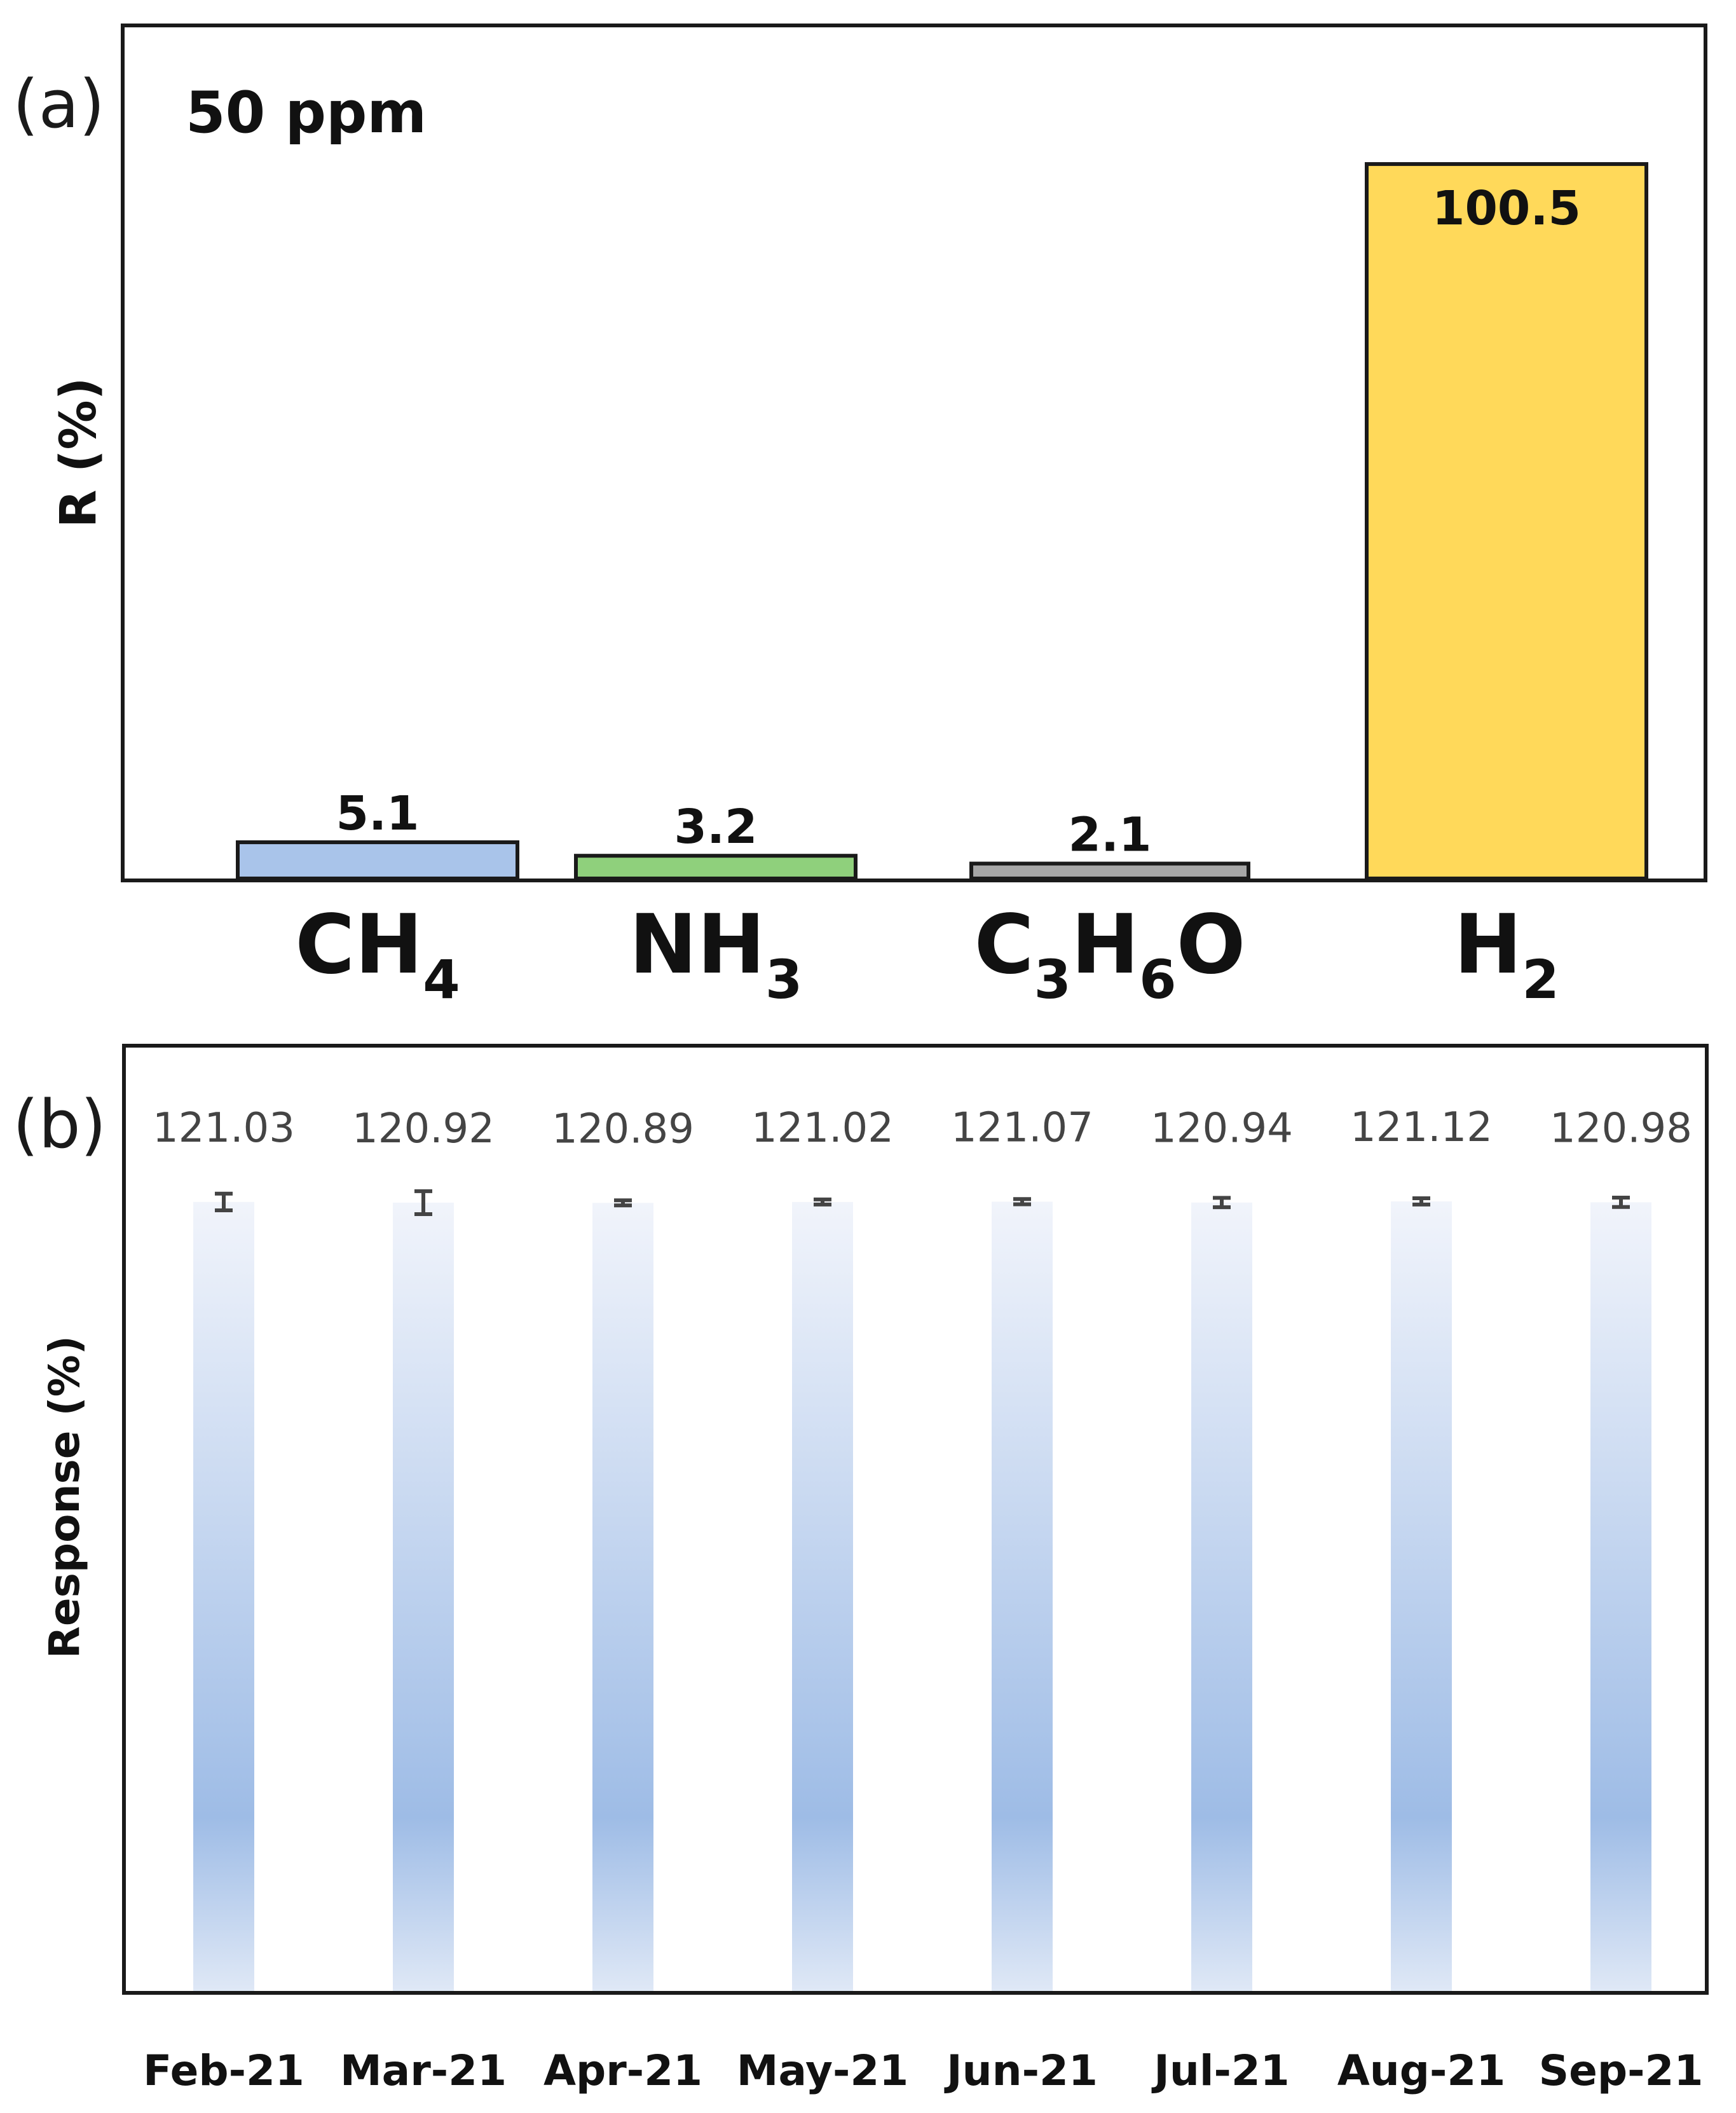 Image resolution: width=1736 pixels, height=2113 pixels. I want to click on data-label-b-0: 121.03, so click(224, 1128).